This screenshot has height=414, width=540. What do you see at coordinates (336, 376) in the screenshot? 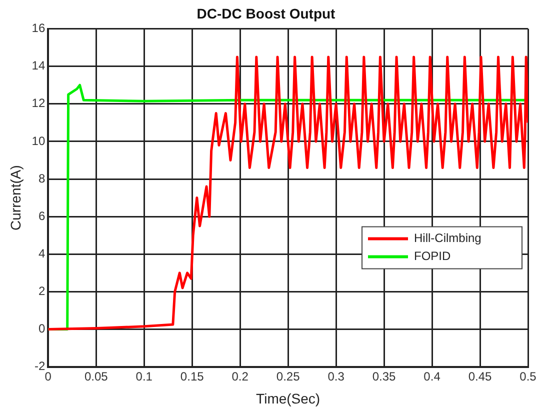
I see `x-tick-label: 0.3` at bounding box center [336, 376].